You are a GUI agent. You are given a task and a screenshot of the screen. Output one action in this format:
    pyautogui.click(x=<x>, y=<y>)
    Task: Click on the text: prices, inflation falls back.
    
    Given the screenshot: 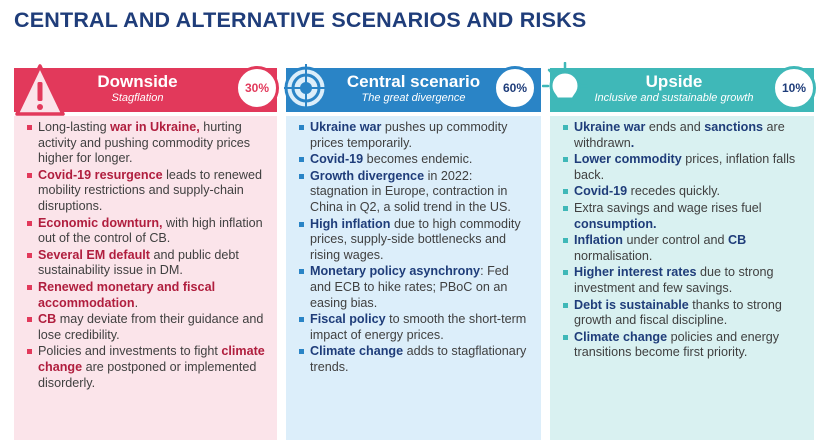 What is the action you would take?
    pyautogui.click(x=685, y=167)
    